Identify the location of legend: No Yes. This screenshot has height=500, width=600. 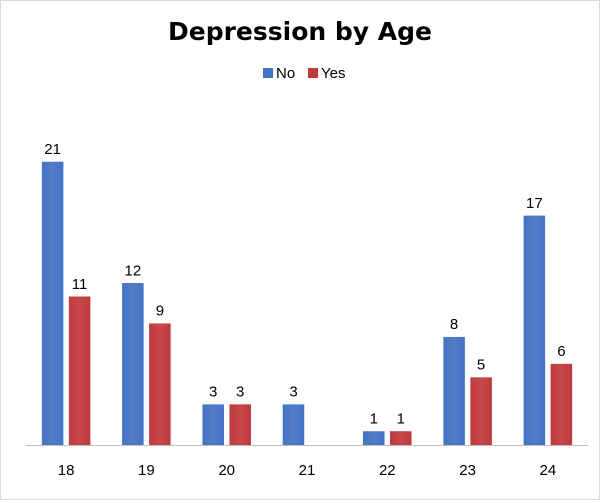
(304, 73).